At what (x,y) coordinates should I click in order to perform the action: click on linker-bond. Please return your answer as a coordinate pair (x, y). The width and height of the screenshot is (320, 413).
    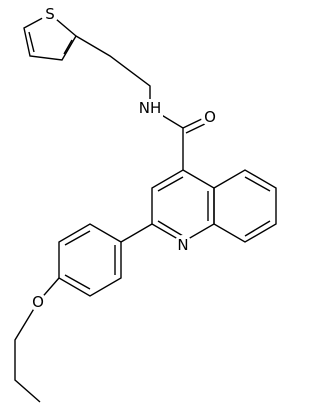
    Looking at the image, I should click on (113, 71).